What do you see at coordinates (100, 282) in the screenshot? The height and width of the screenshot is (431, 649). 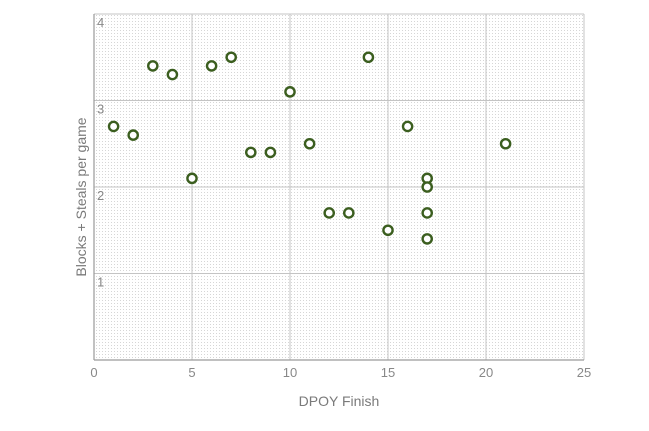 I see `y-tick-label: 1` at bounding box center [100, 282].